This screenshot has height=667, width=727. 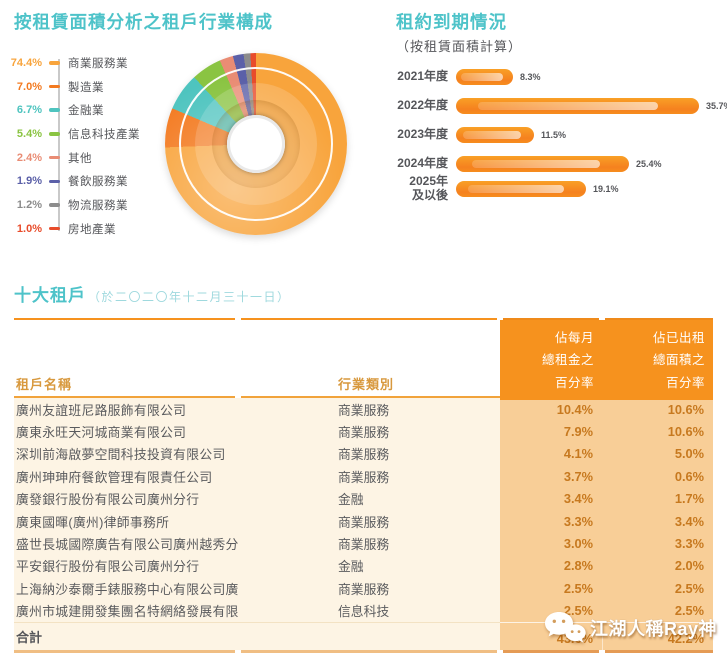 What do you see at coordinates (530, 77) in the screenshot?
I see `bar-value: 8.3%` at bounding box center [530, 77].